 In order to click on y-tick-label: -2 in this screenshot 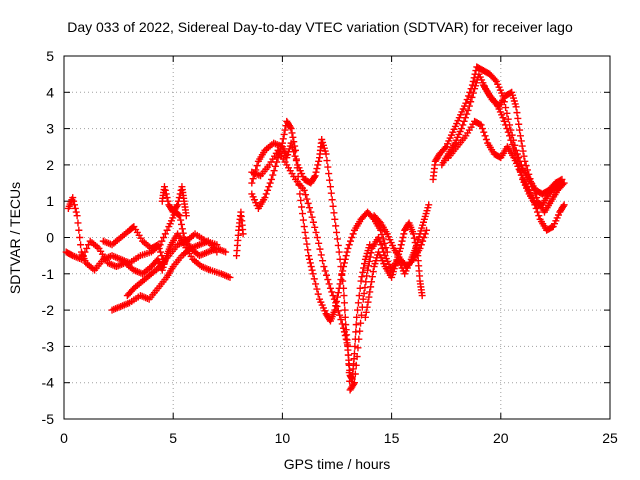, I will do `click(48, 310)`.